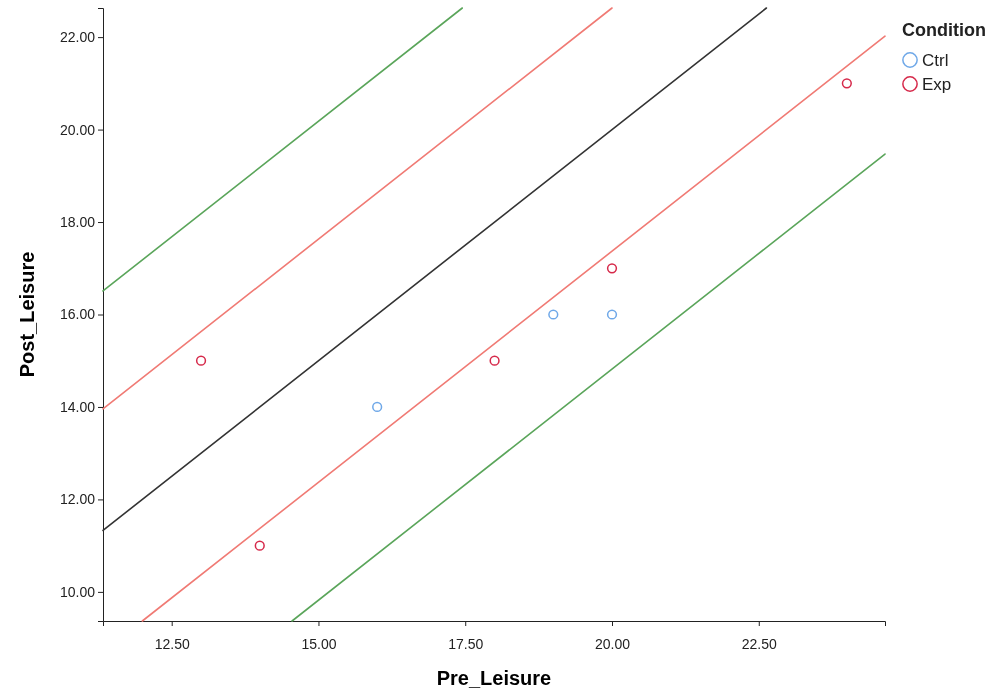 The height and width of the screenshot is (690, 1007). I want to click on y-tick-label: 20.00, so click(77, 129).